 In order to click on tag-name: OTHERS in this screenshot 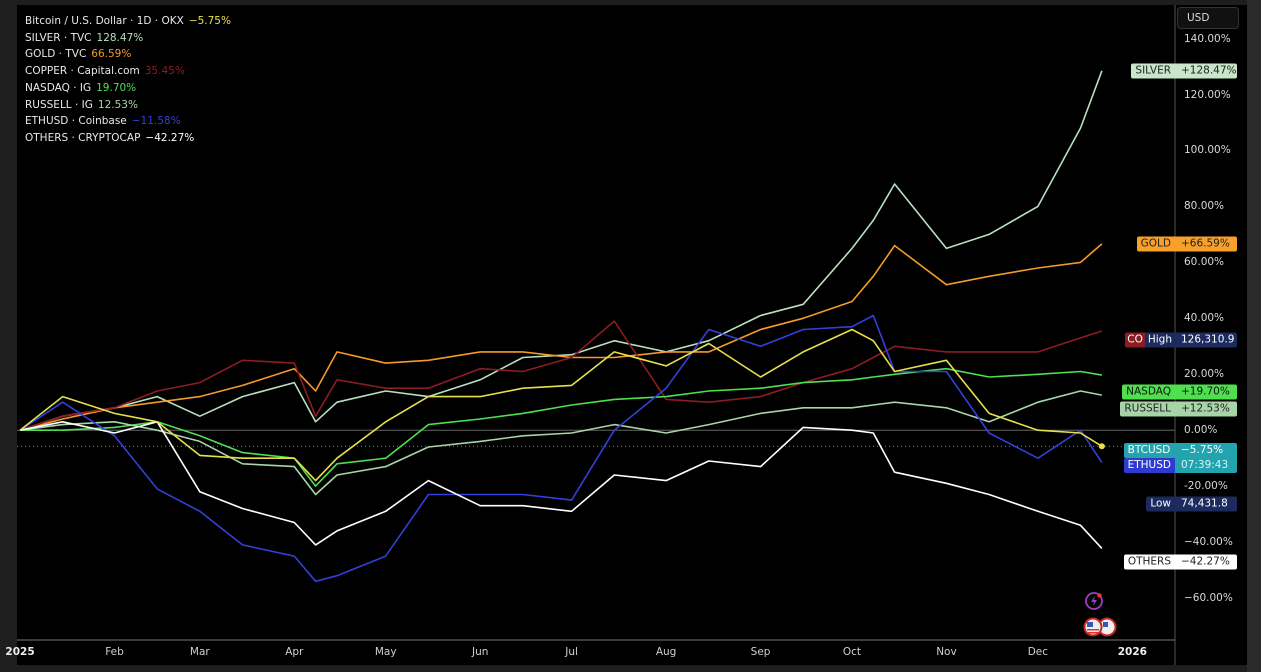, I will do `click(1149, 562)`.